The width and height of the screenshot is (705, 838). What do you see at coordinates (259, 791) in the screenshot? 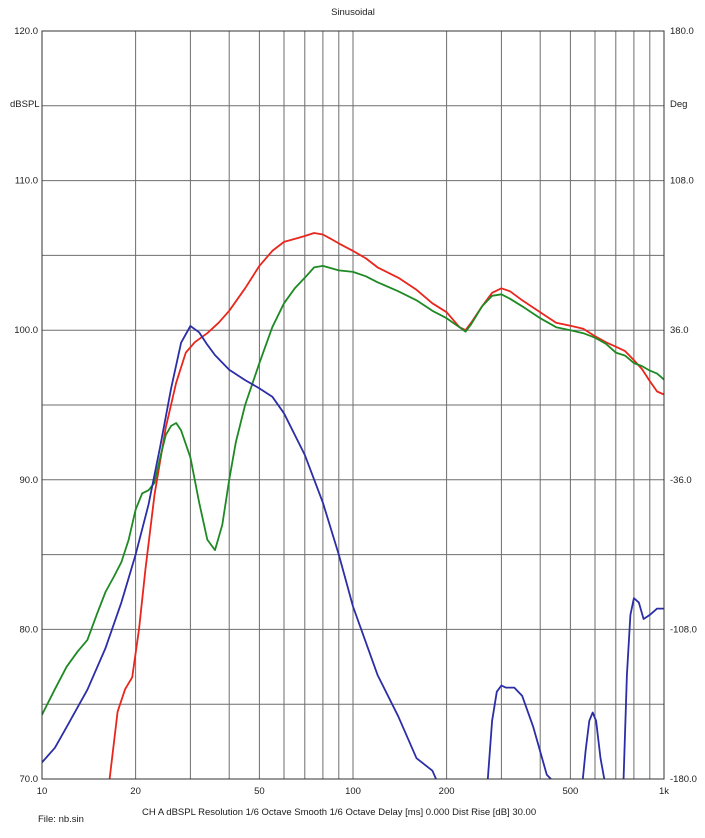
I see `x-tick-label: 50` at bounding box center [259, 791].